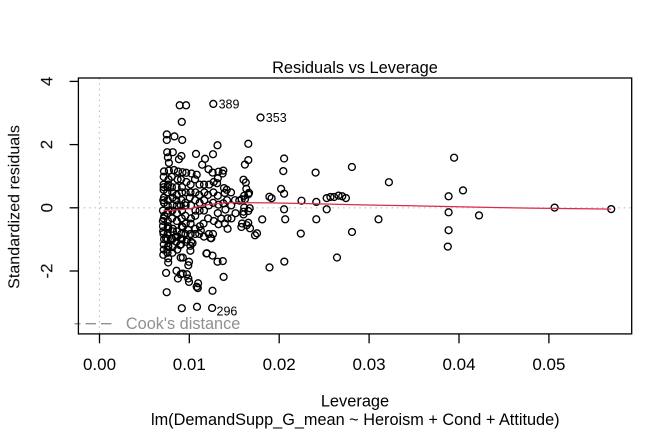 The image size is (672, 437). I want to click on svg-text: 2, so click(46, 144).